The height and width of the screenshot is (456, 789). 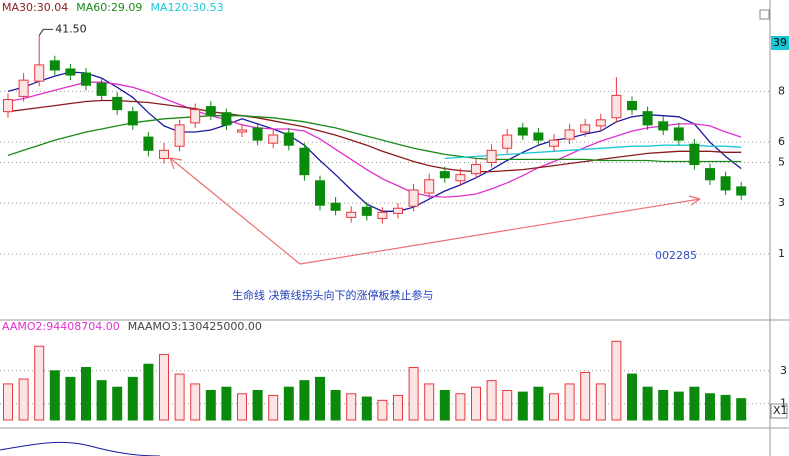 What do you see at coordinates (80, 448) in the screenshot?
I see `lower-indicator` at bounding box center [80, 448].